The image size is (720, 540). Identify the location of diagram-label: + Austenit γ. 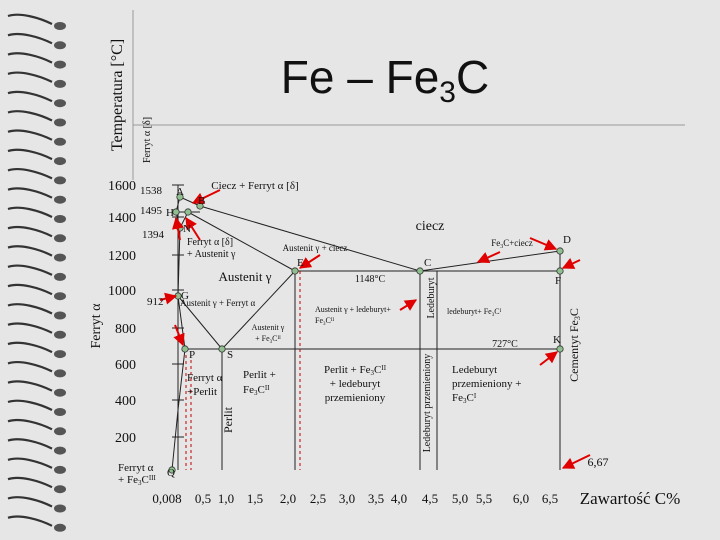
(211, 254).